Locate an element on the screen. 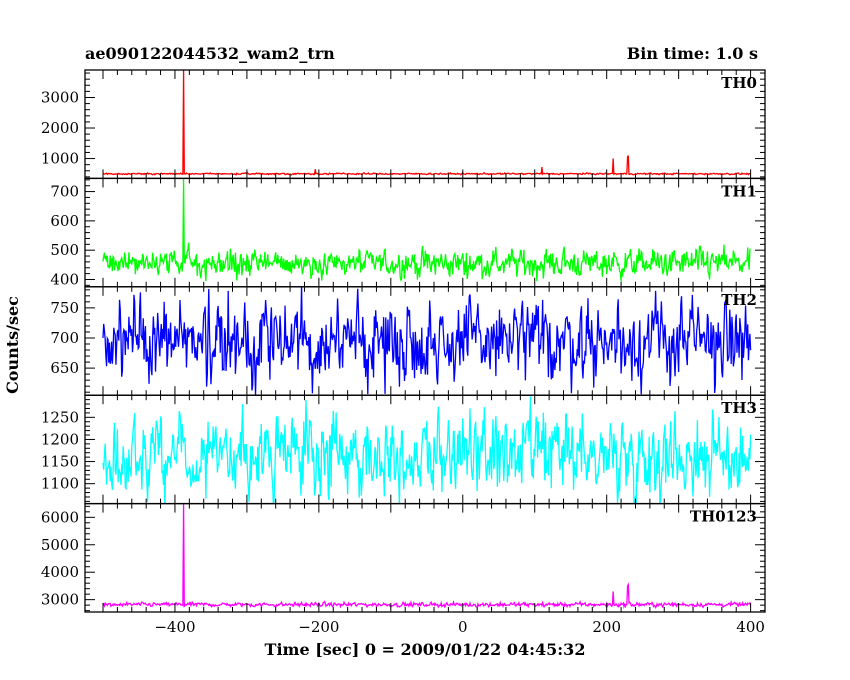  y-tick-label: 1250 is located at coordinates (60, 417).